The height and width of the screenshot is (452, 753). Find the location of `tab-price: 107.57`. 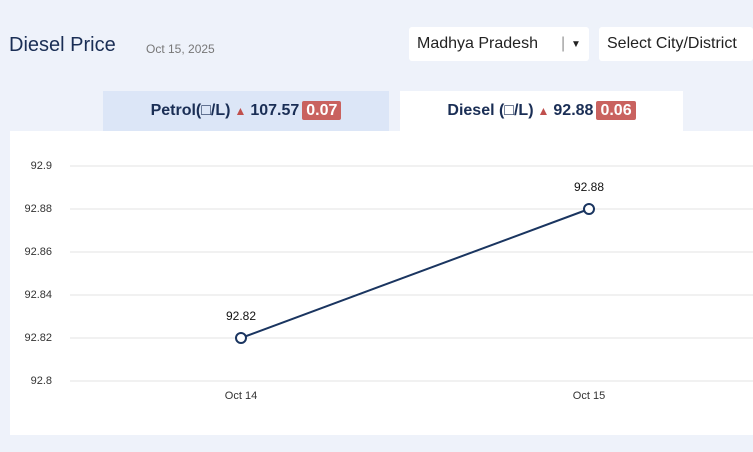

tab-price: 107.57 is located at coordinates (275, 110).